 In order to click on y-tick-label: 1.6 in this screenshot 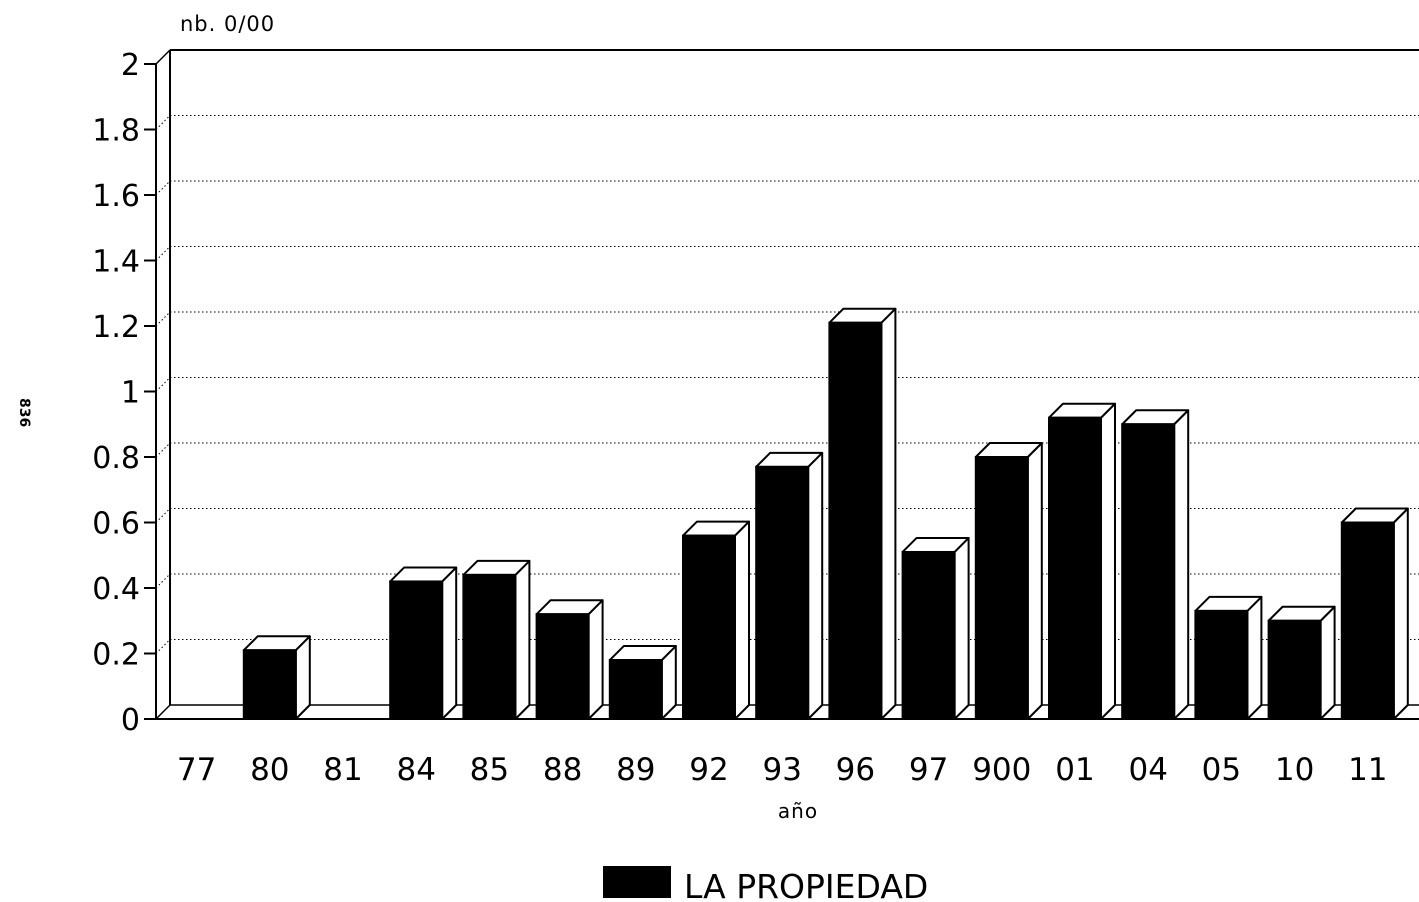, I will do `click(116, 196)`.